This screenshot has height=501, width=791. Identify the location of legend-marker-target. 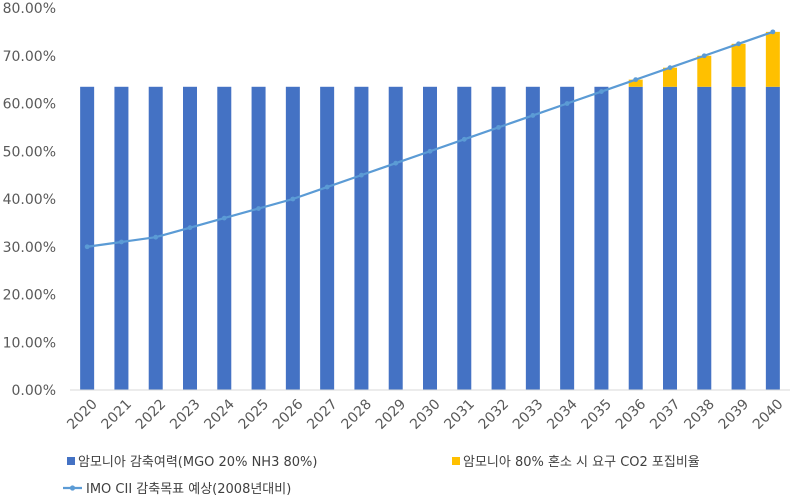
(72, 488).